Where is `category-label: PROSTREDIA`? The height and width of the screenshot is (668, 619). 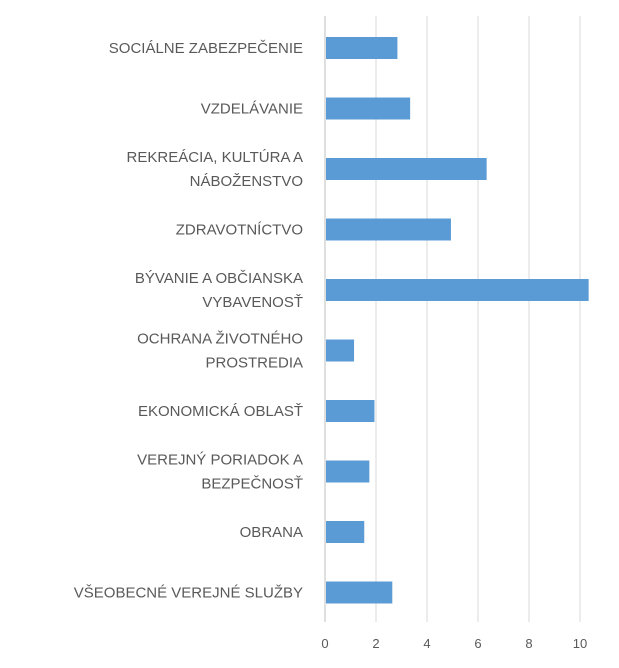 category-label: PROSTREDIA is located at coordinates (254, 363).